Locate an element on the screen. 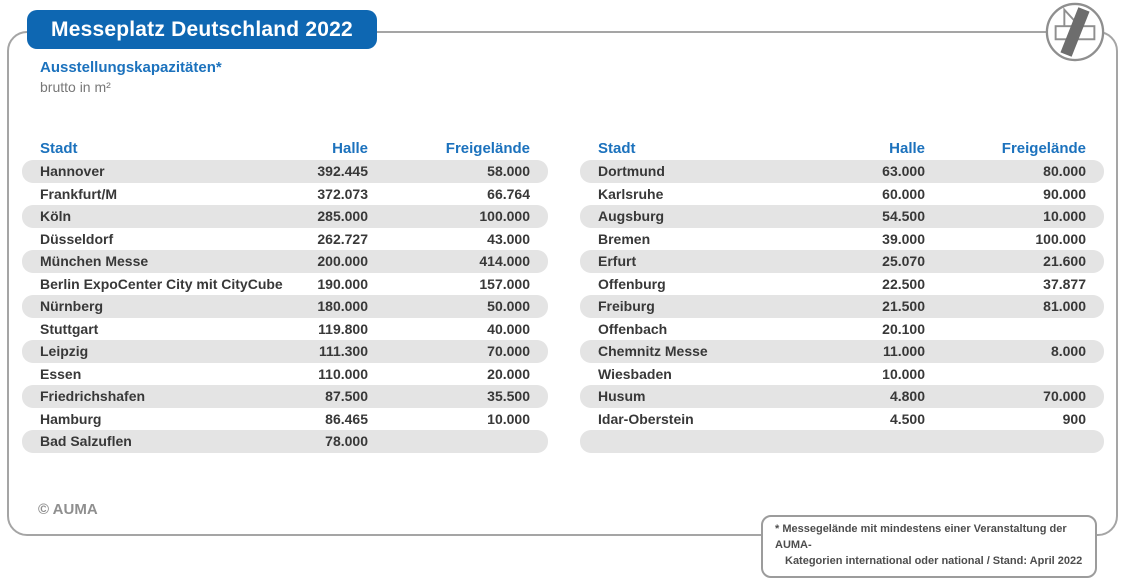 Image resolution: width=1126 pixels, height=578 pixels. table-row: Bad Salzuflen 78.000 is located at coordinates (285, 441).